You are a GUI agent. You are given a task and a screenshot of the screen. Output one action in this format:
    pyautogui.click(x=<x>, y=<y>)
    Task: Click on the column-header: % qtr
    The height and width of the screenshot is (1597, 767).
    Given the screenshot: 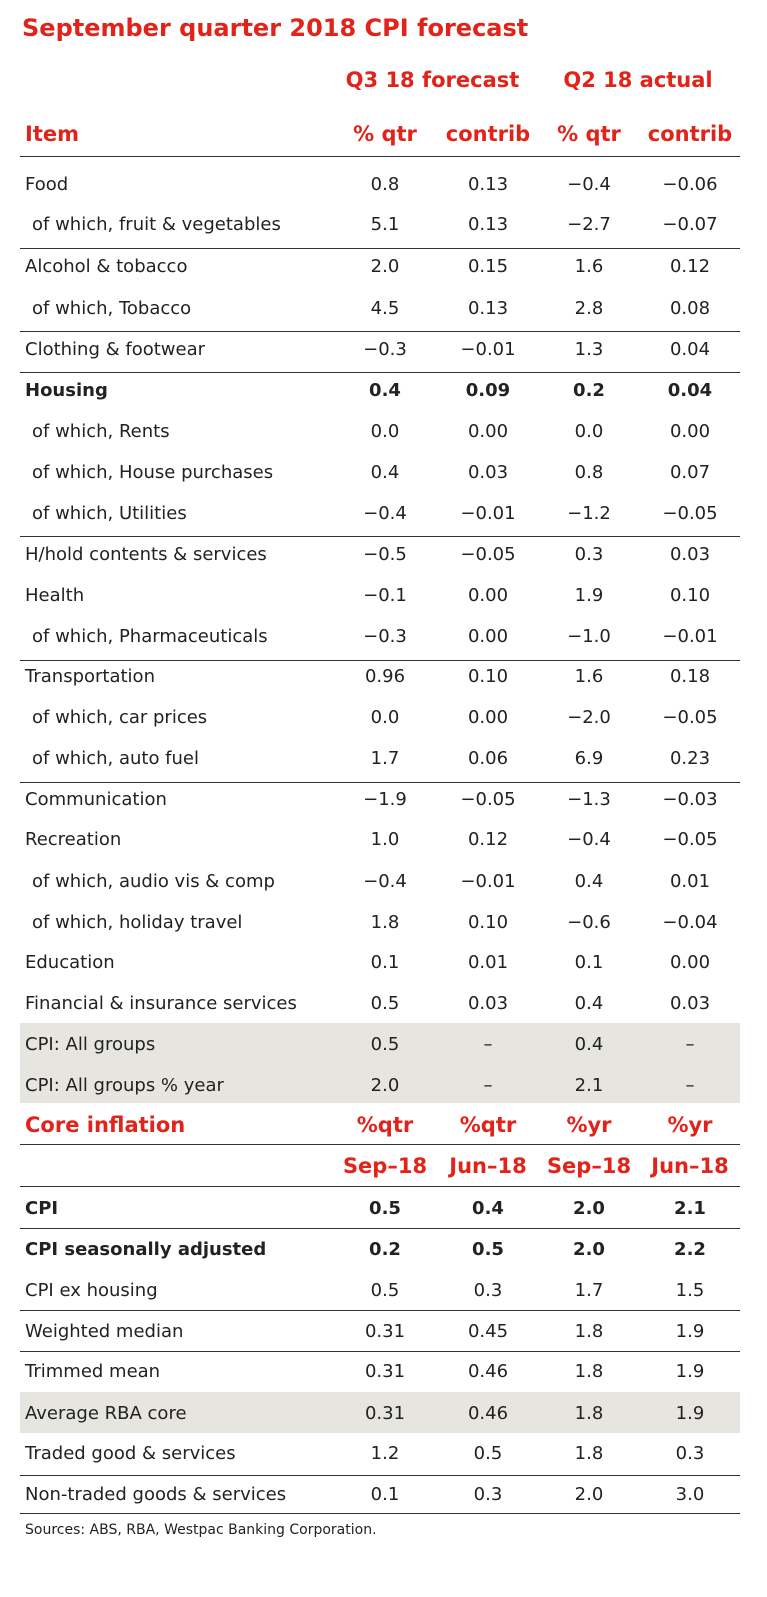 What is the action you would take?
    pyautogui.click(x=385, y=134)
    